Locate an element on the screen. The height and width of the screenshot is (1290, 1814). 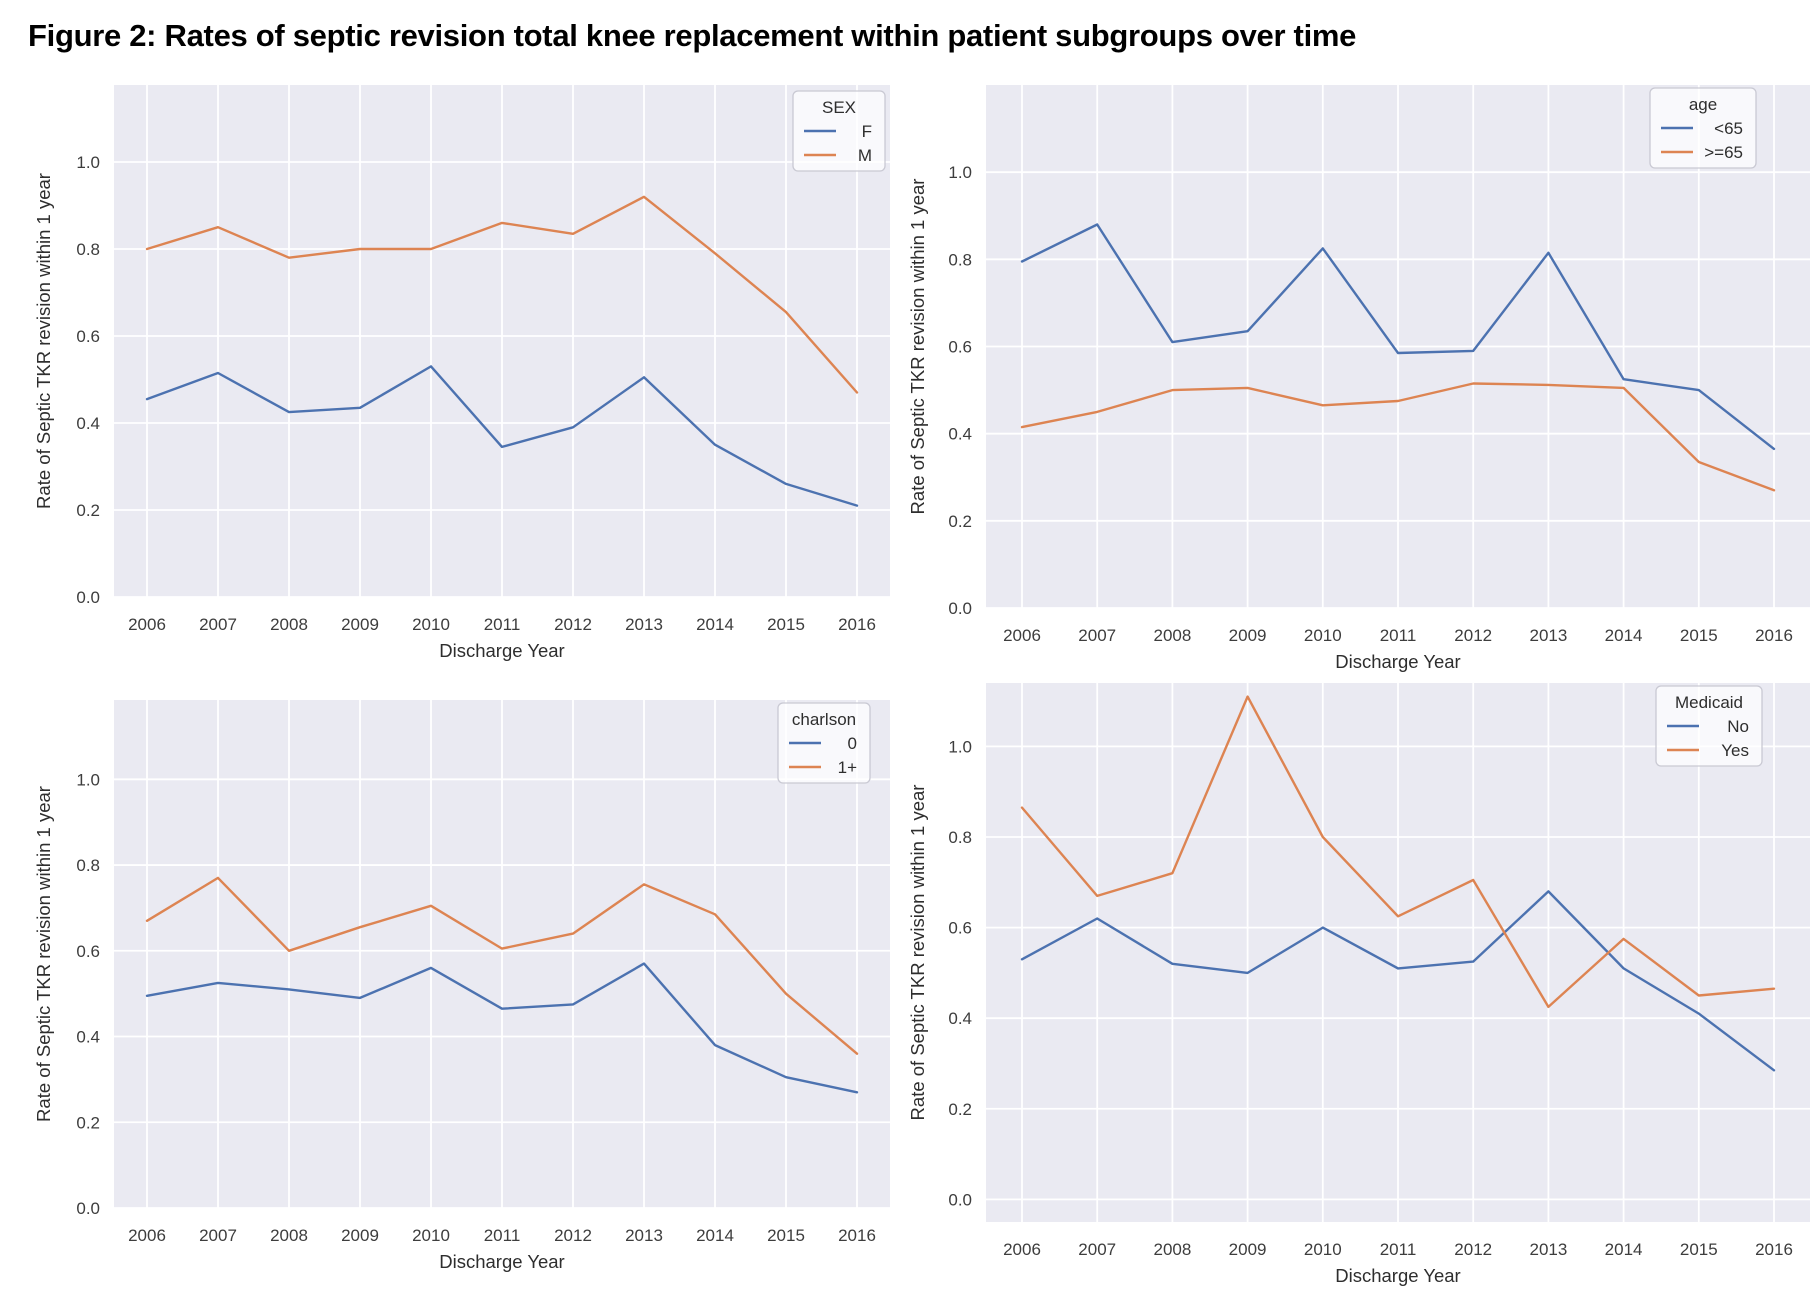
legend-box-age is located at coordinates (1703, 128).